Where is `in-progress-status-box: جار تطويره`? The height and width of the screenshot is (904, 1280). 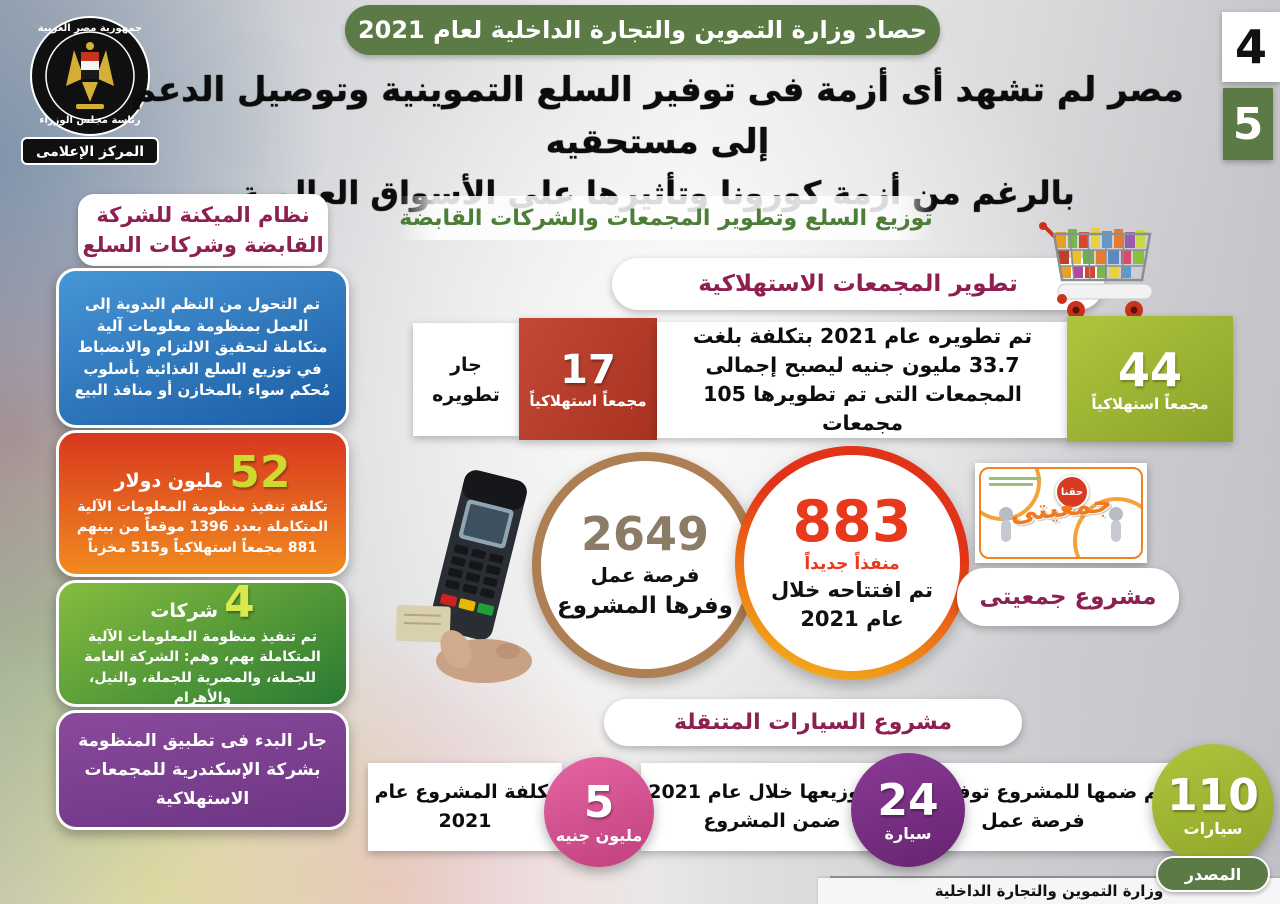
in-progress-status-box: جار تطويره is located at coordinates (466, 379).